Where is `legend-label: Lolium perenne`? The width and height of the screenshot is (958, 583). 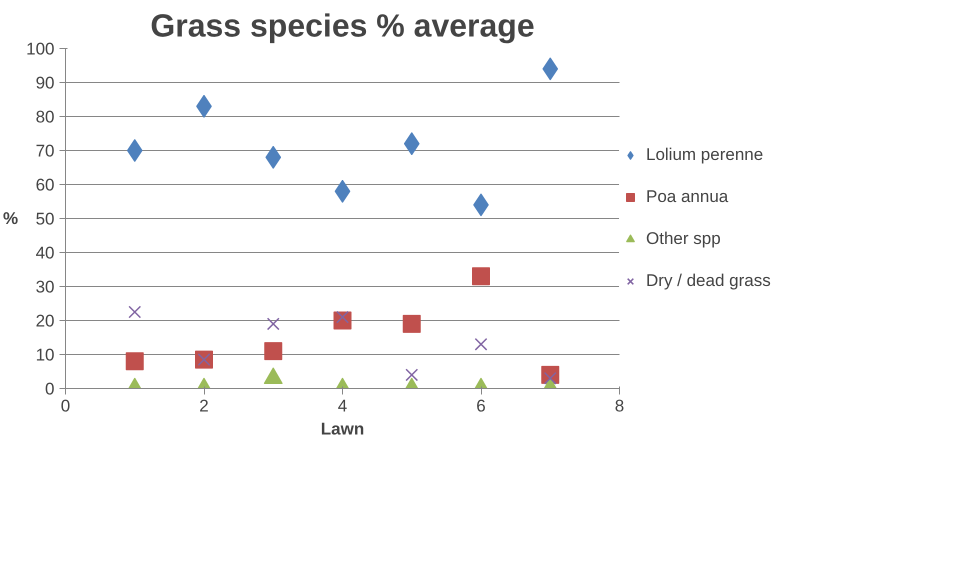
legend-label: Lolium perenne is located at coordinates (705, 155).